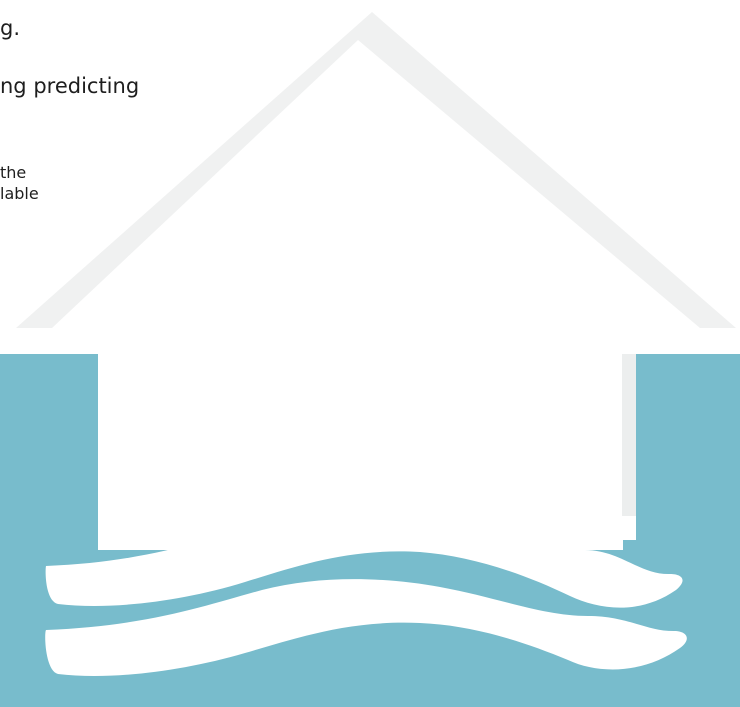 This screenshot has width=740, height=707. Describe the element at coordinates (629, 435) in the screenshot. I see `house-right-edge` at that location.